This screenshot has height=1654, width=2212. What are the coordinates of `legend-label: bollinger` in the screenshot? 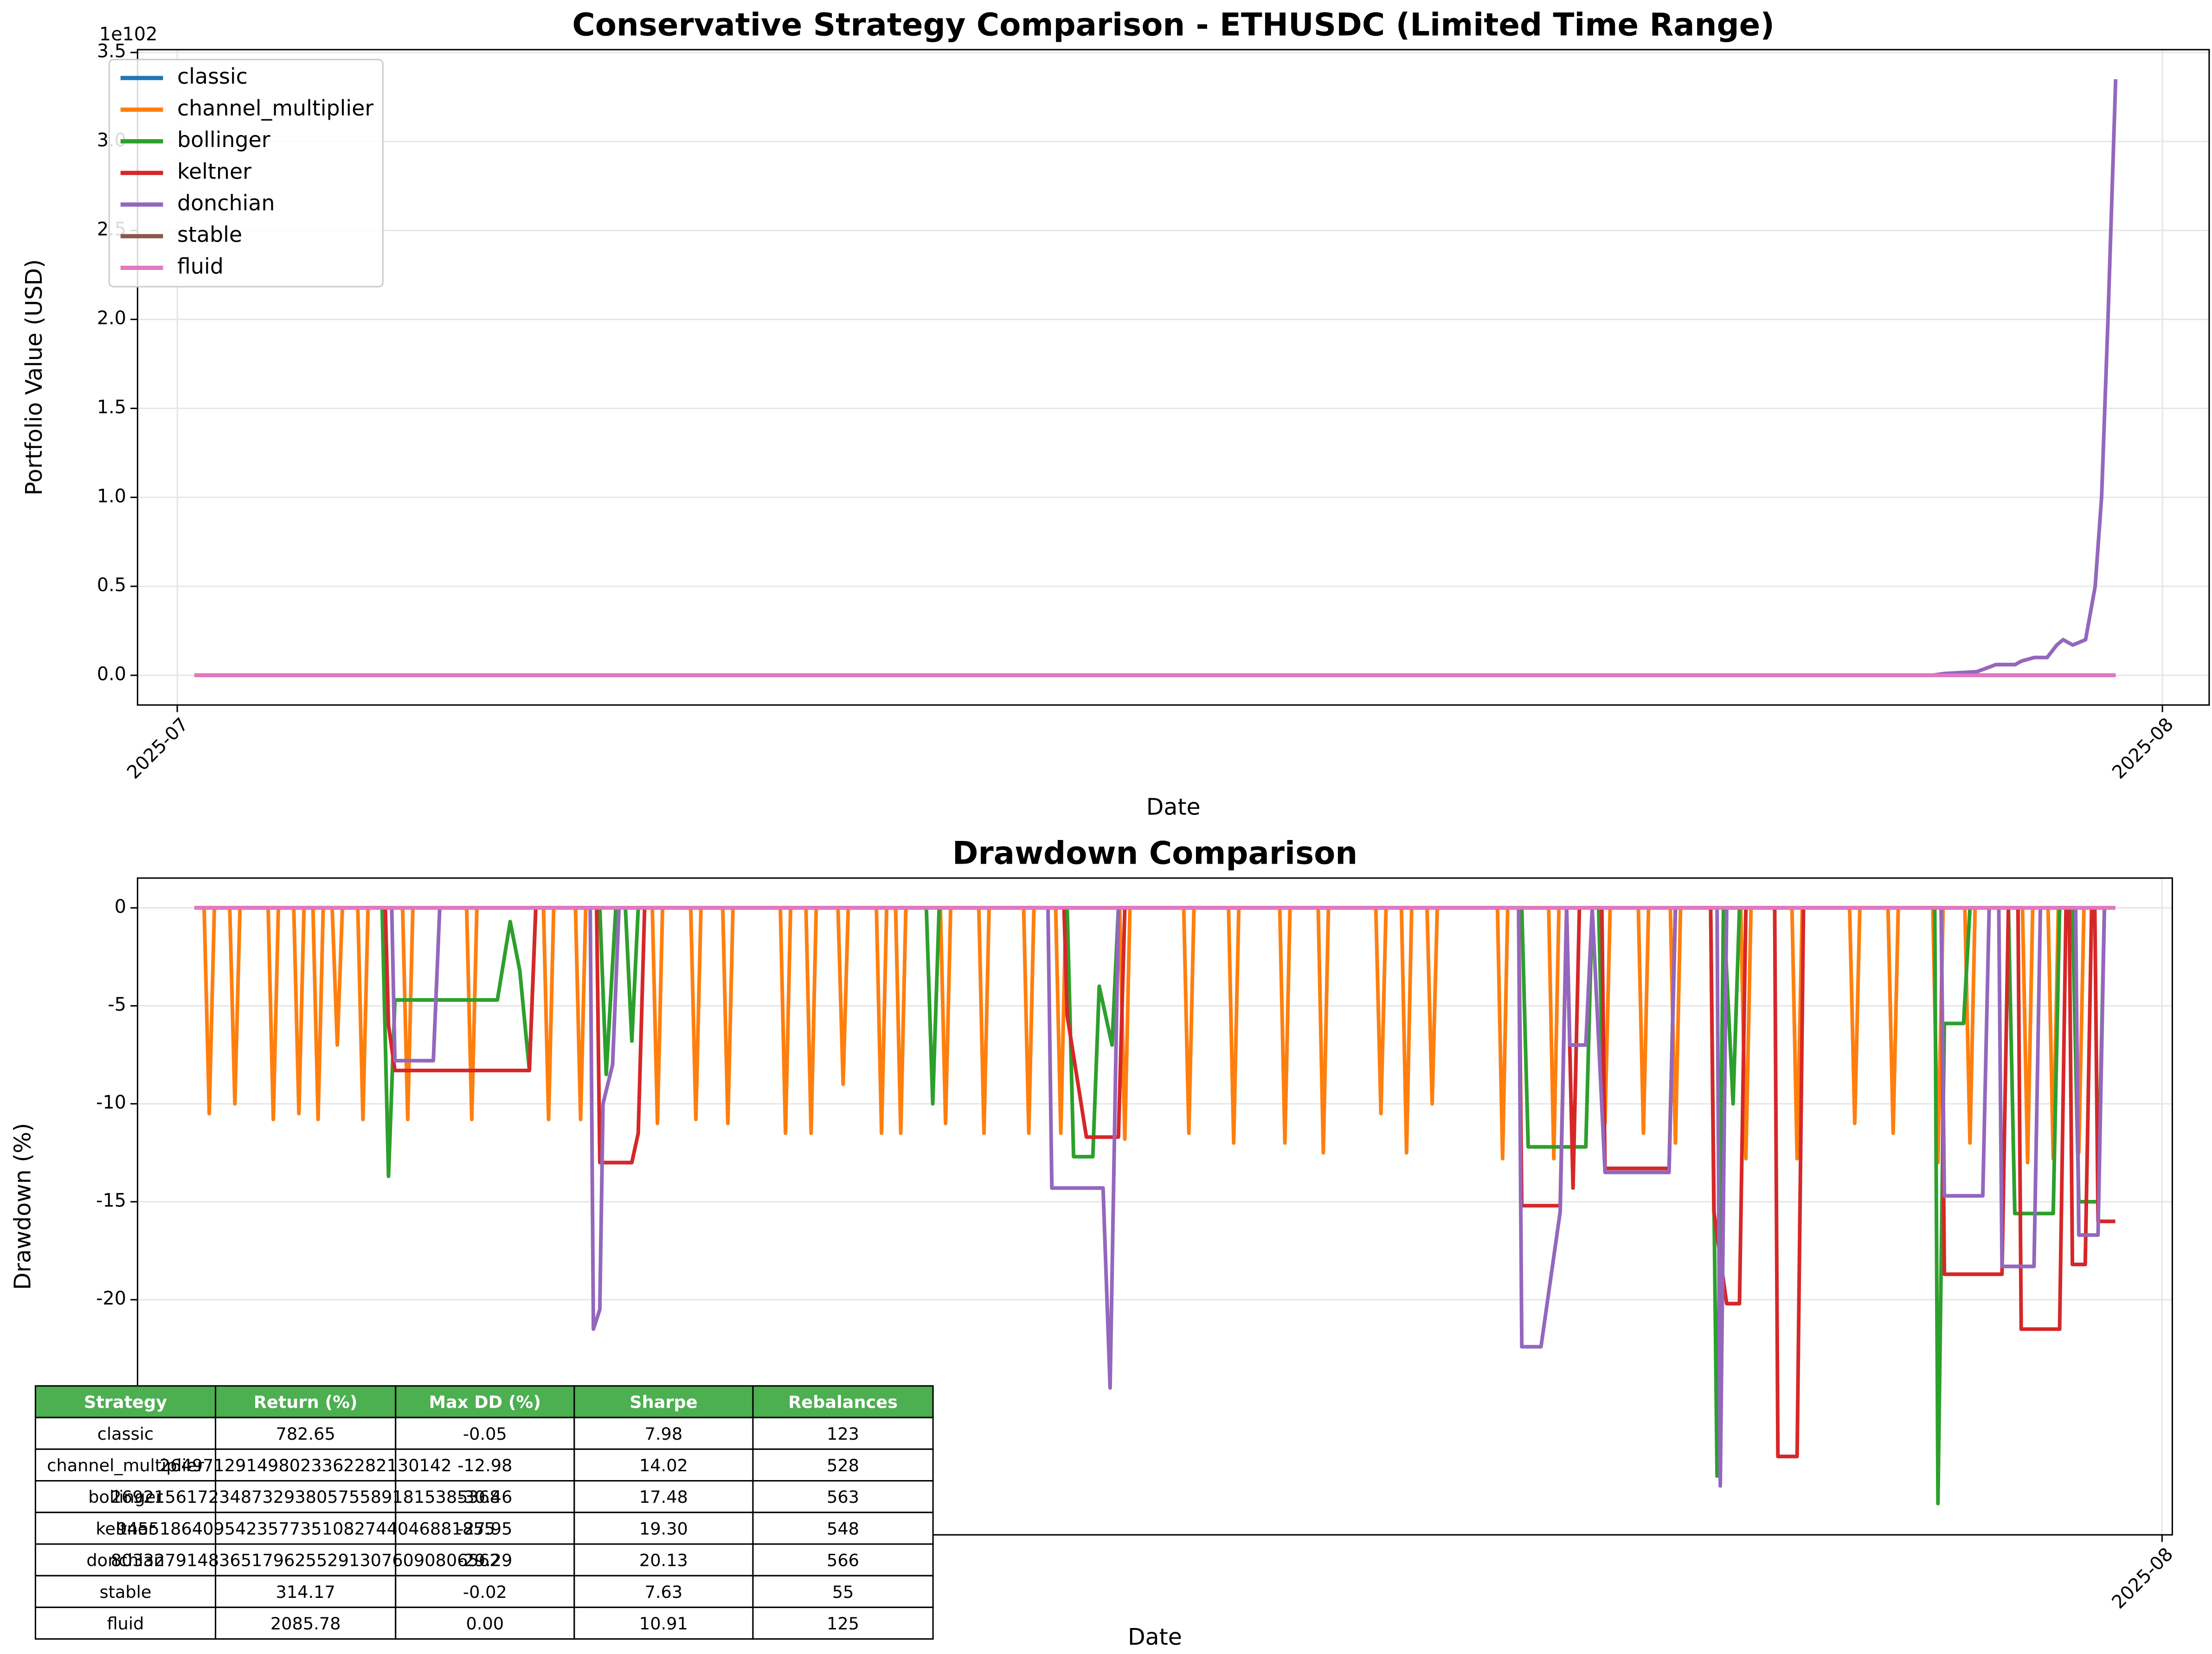 It's located at (223, 139).